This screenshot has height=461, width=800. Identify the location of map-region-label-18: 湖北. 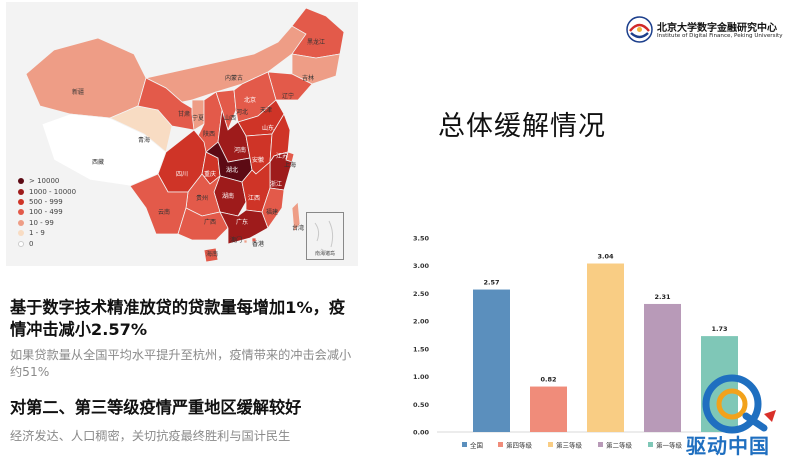
(232, 170).